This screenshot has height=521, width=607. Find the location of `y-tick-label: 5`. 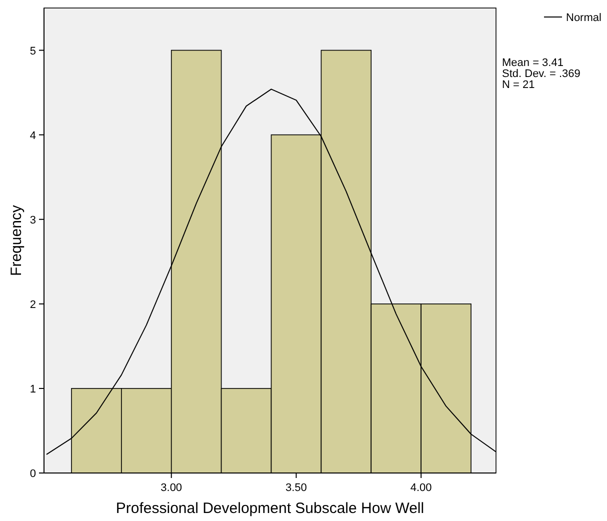

y-tick-label: 5 is located at coordinates (33, 51).